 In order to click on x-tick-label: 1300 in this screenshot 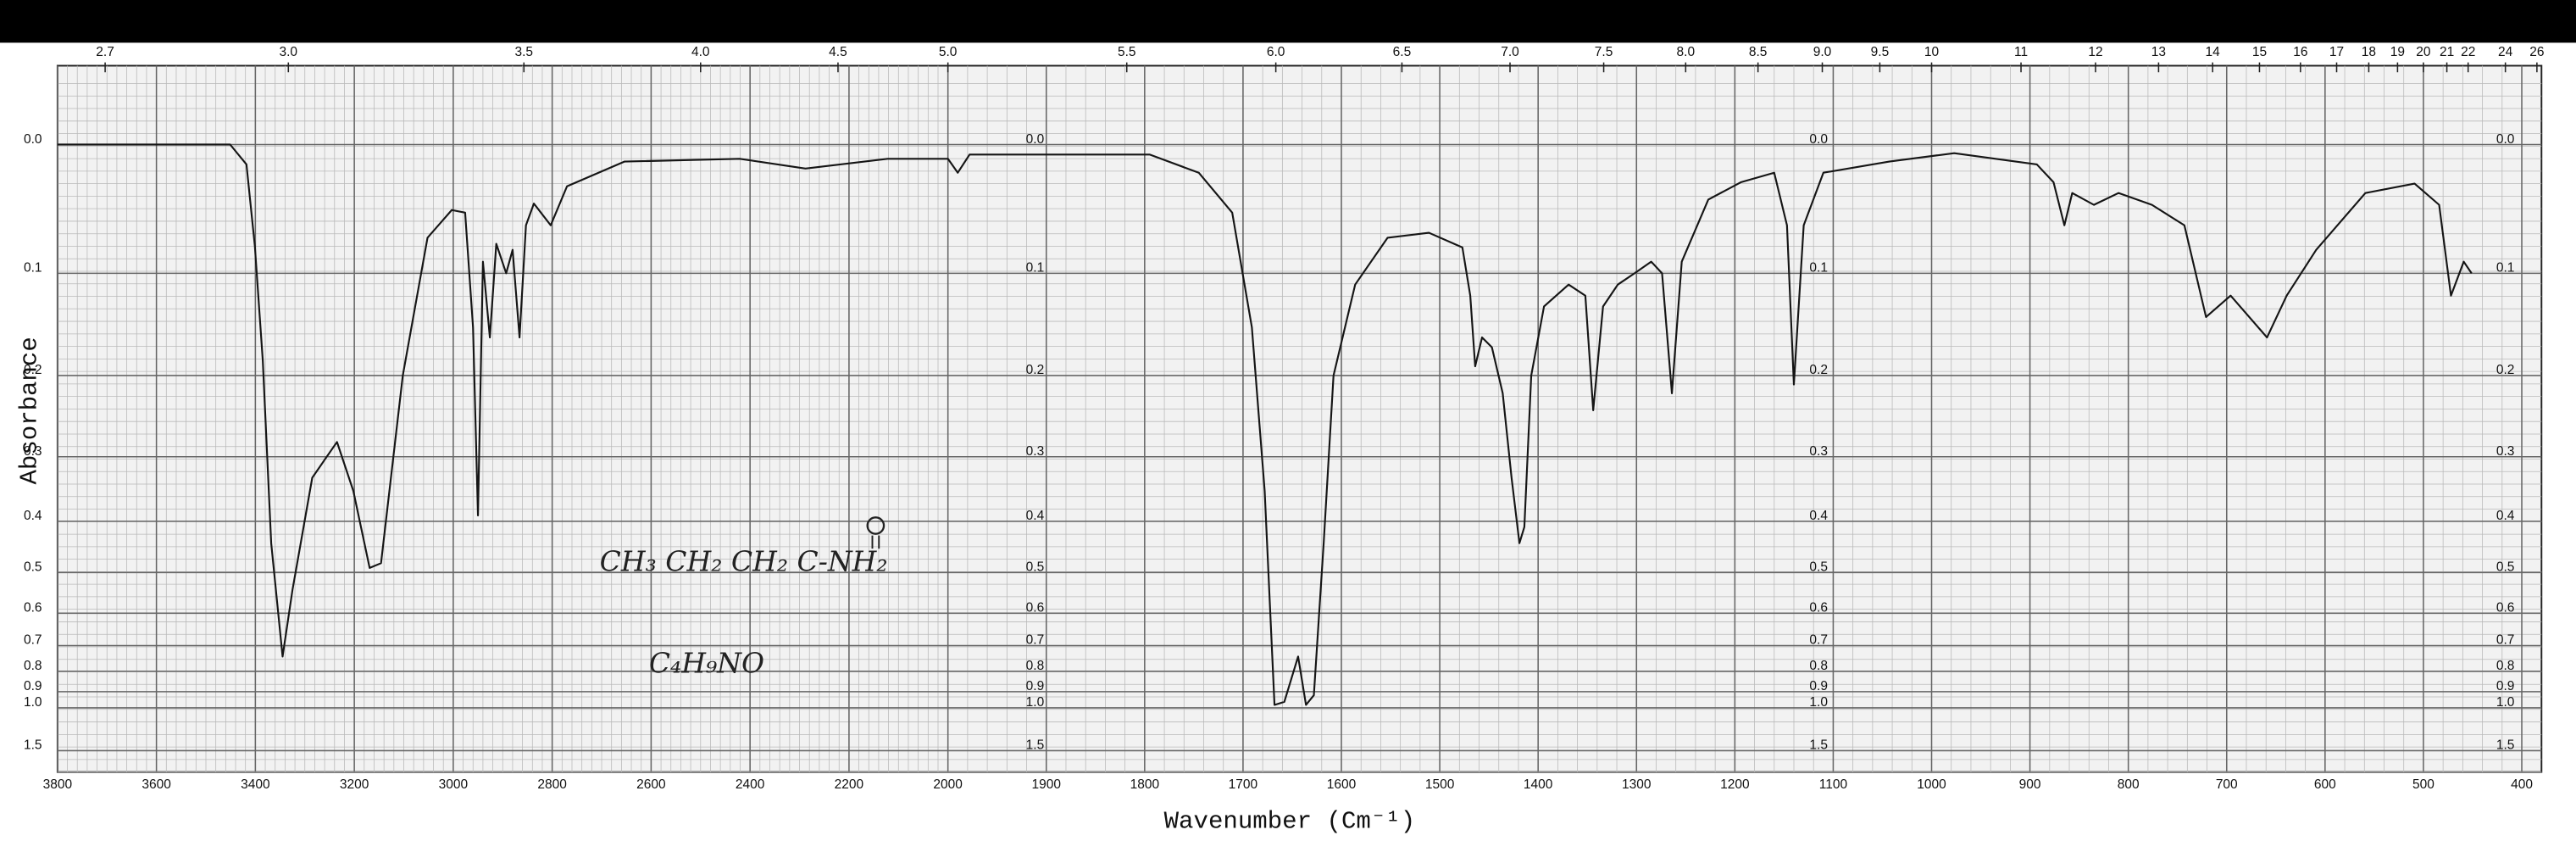, I will do `click(1637, 784)`.